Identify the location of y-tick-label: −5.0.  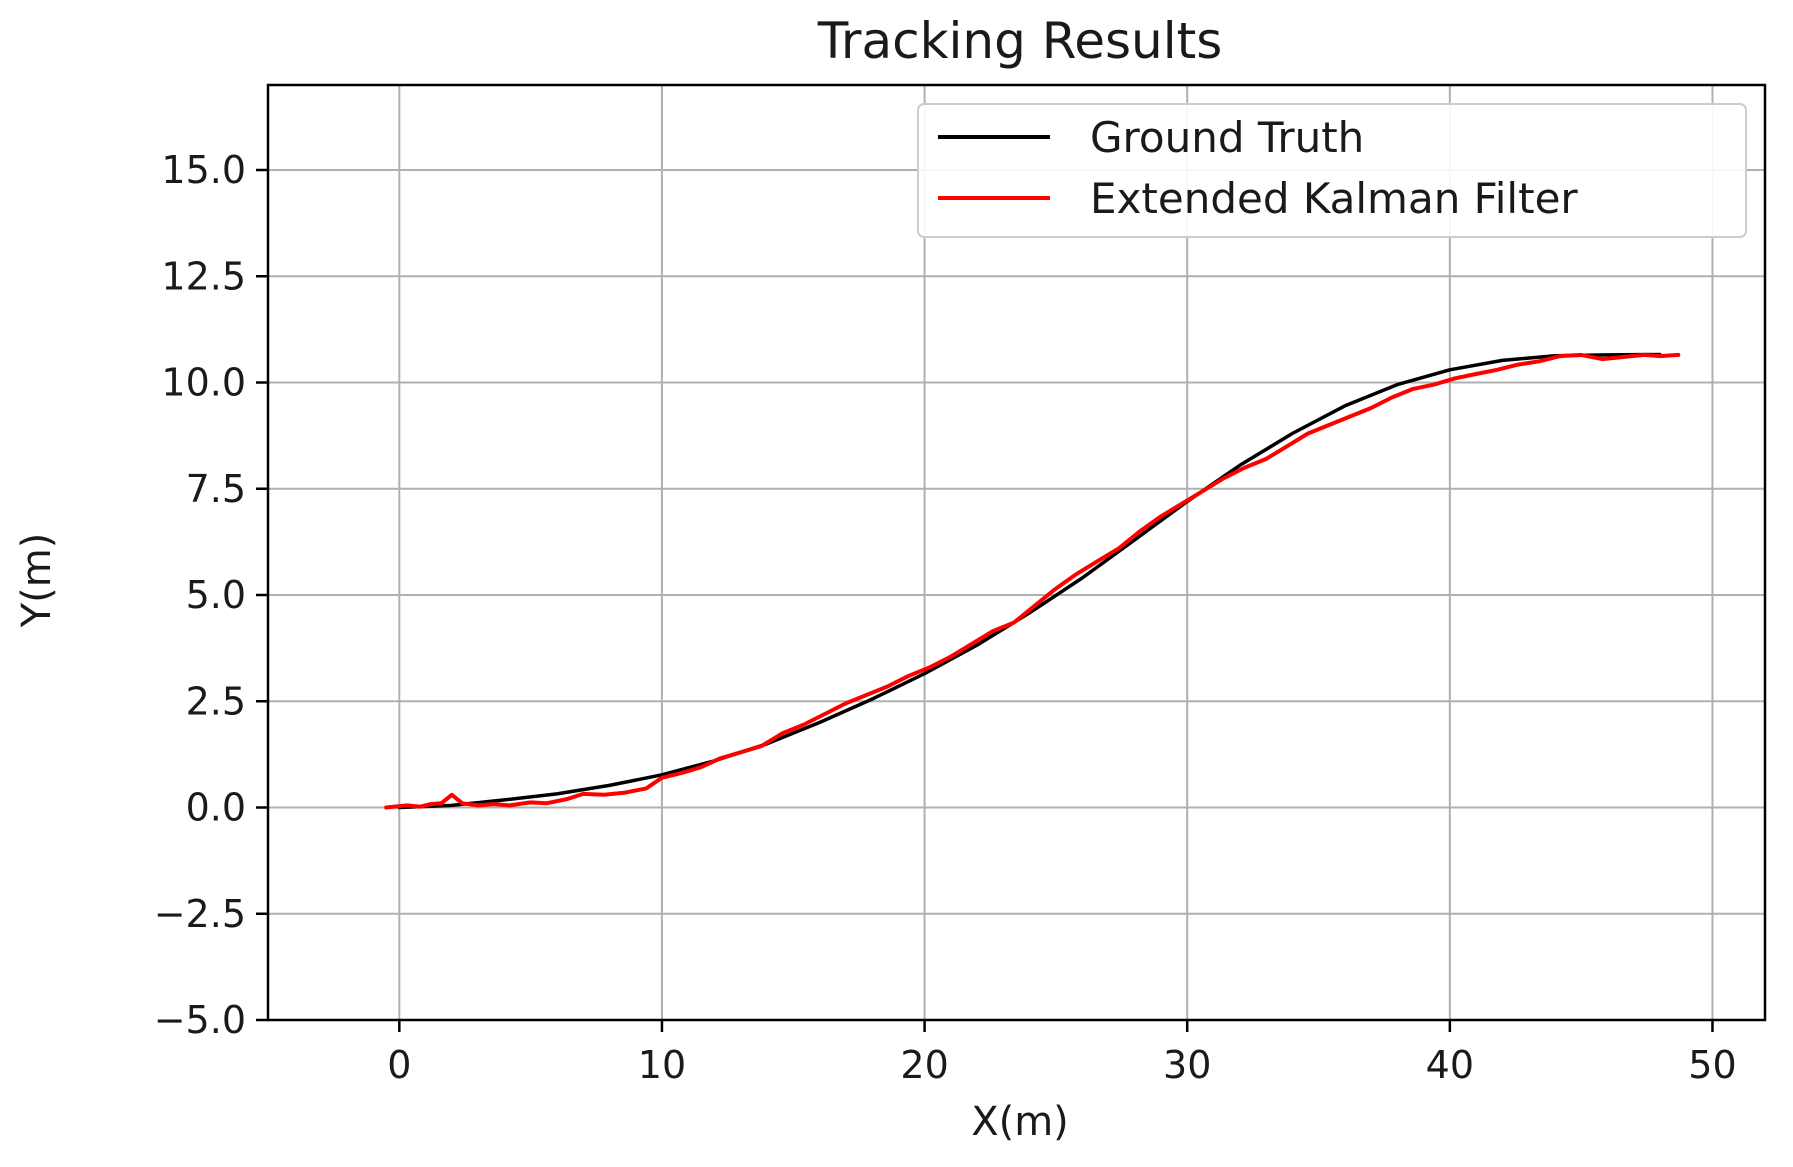
(200, 1020).